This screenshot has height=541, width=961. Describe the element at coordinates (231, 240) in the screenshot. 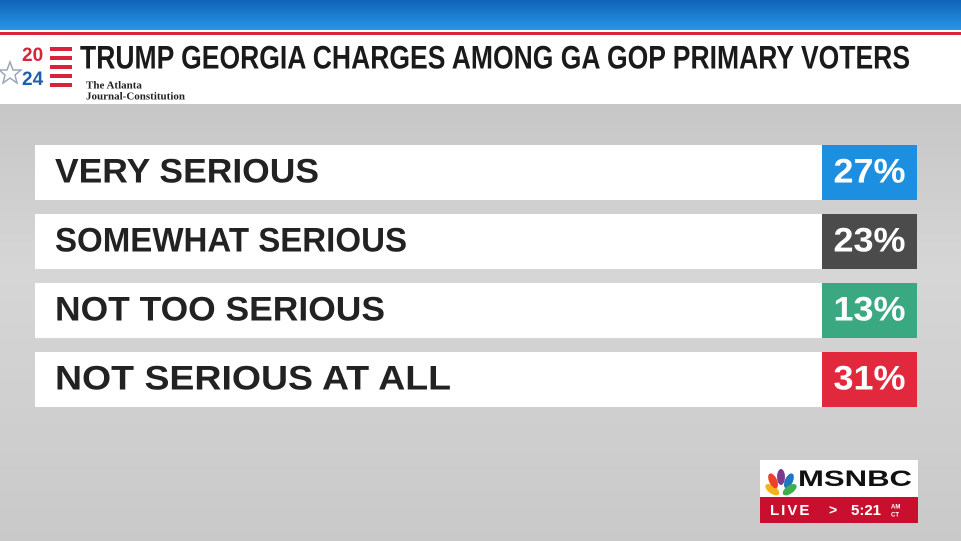

I see `row-label: SOMEWHAT SERIOUS` at that location.